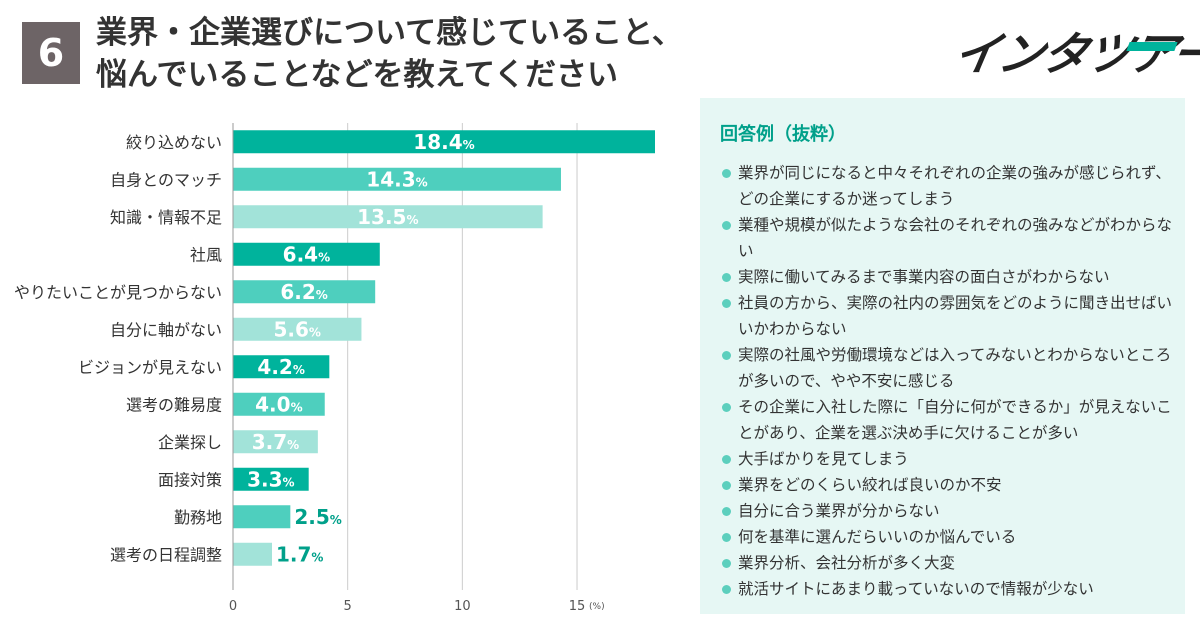  Describe the element at coordinates (946, 238) in the screenshot. I see `answer-item: 業種や規模が似たような会社のそれぞれの強みなどがわからない` at that location.